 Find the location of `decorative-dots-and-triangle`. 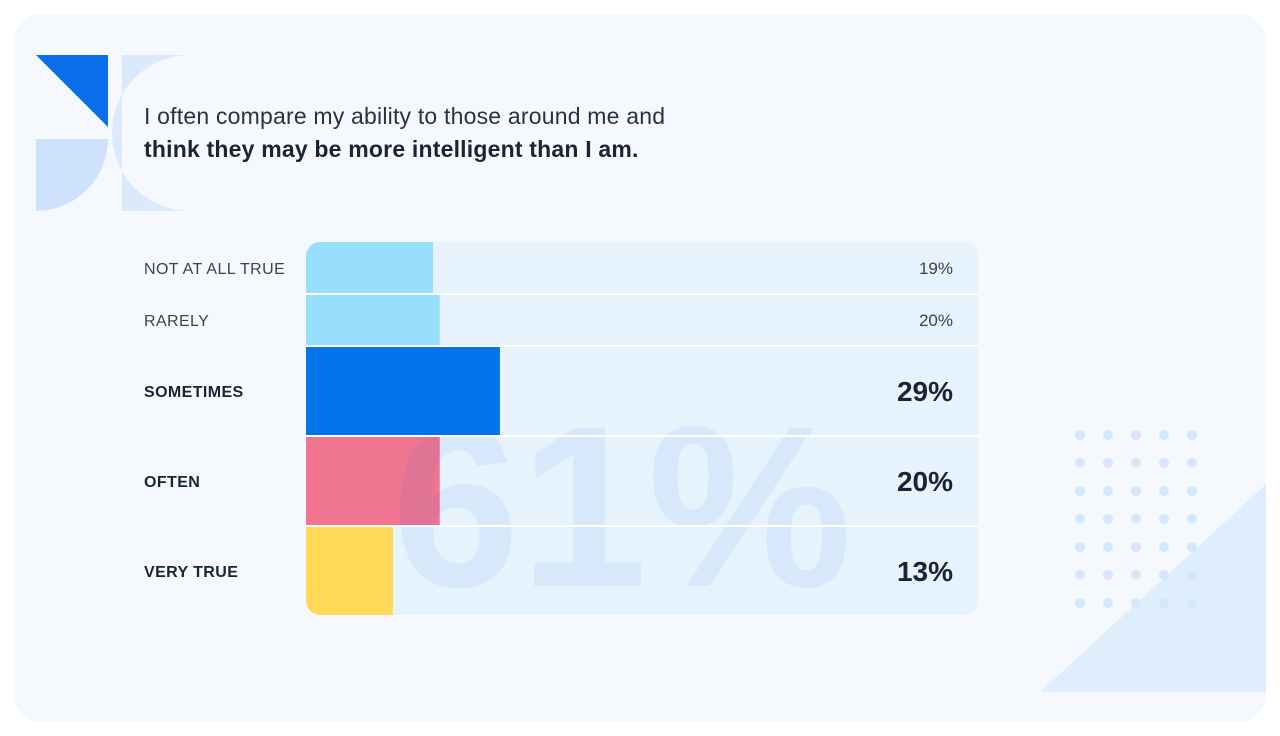

decorative-dots-and-triangle is located at coordinates (1153, 561).